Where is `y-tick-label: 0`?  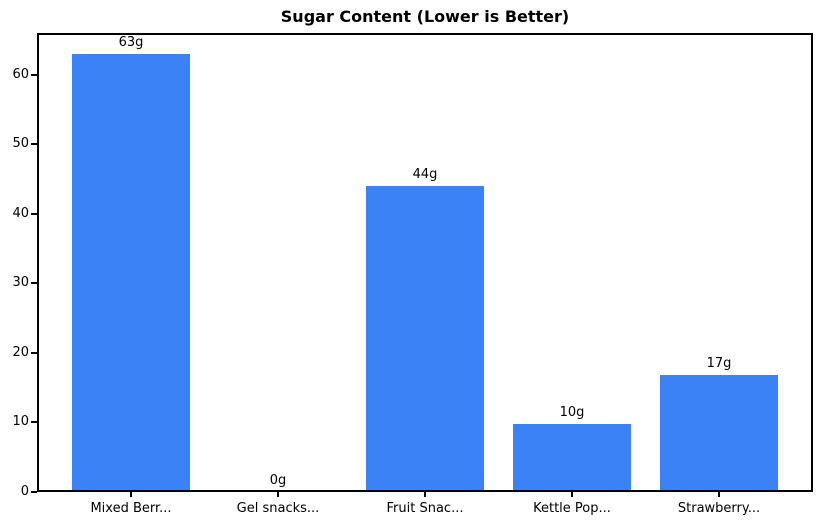 y-tick-label: 0 is located at coordinates (24, 491).